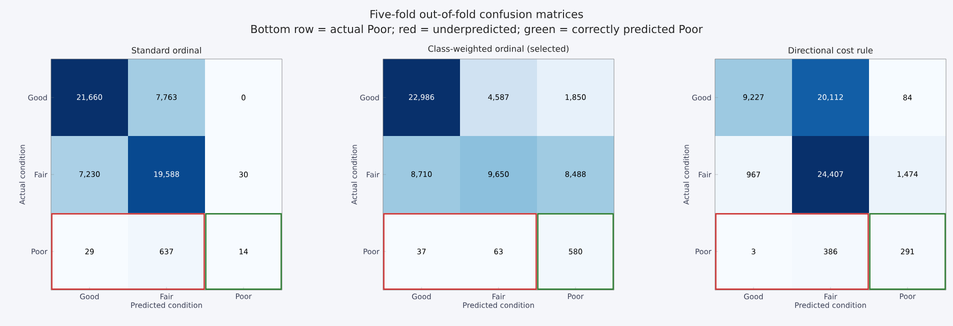 This screenshot has height=326, width=953. What do you see at coordinates (830, 50) in the screenshot?
I see `chart-title: Directional cost rule` at bounding box center [830, 50].